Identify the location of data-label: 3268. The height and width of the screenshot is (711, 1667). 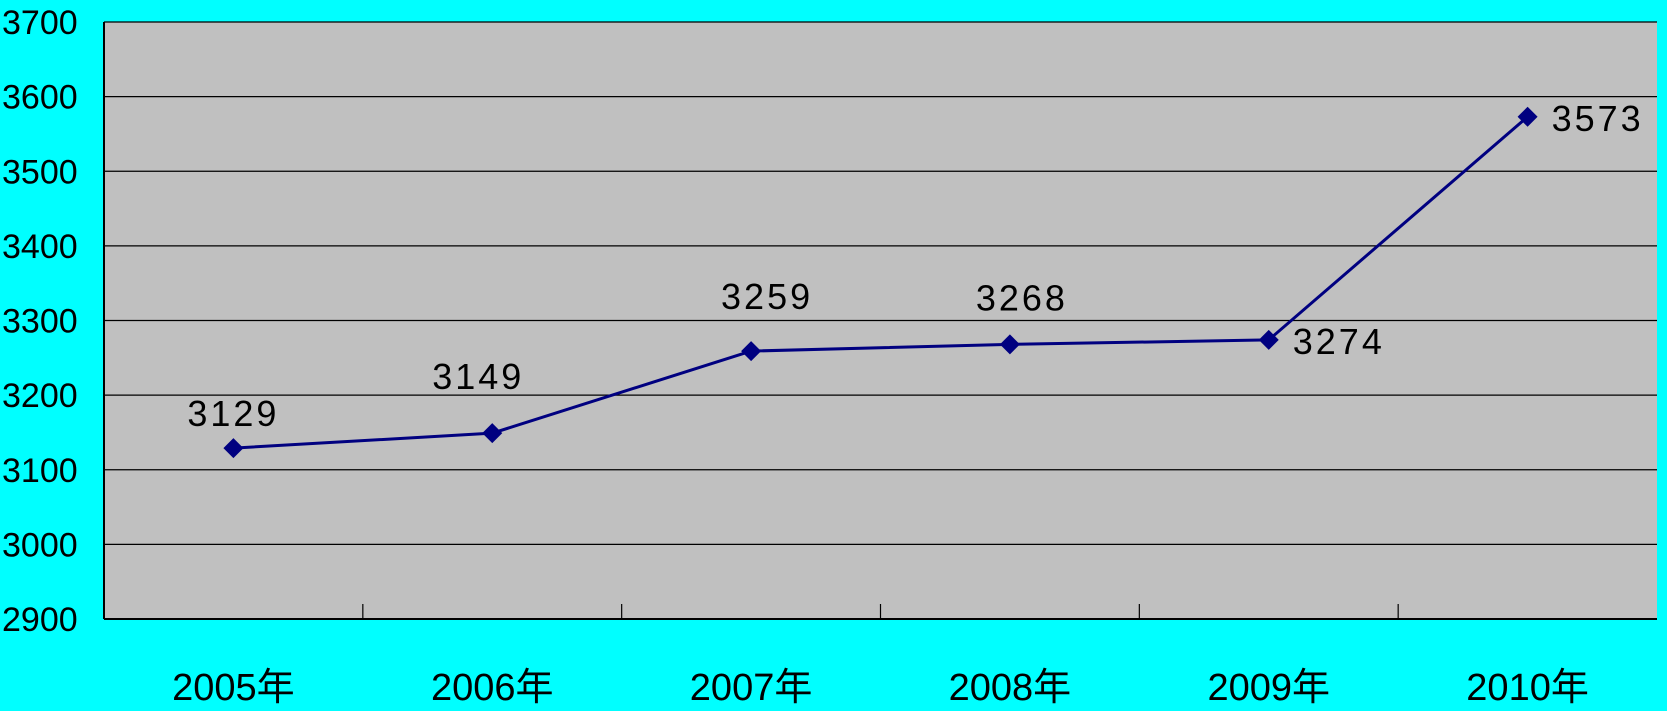
(1022, 297).